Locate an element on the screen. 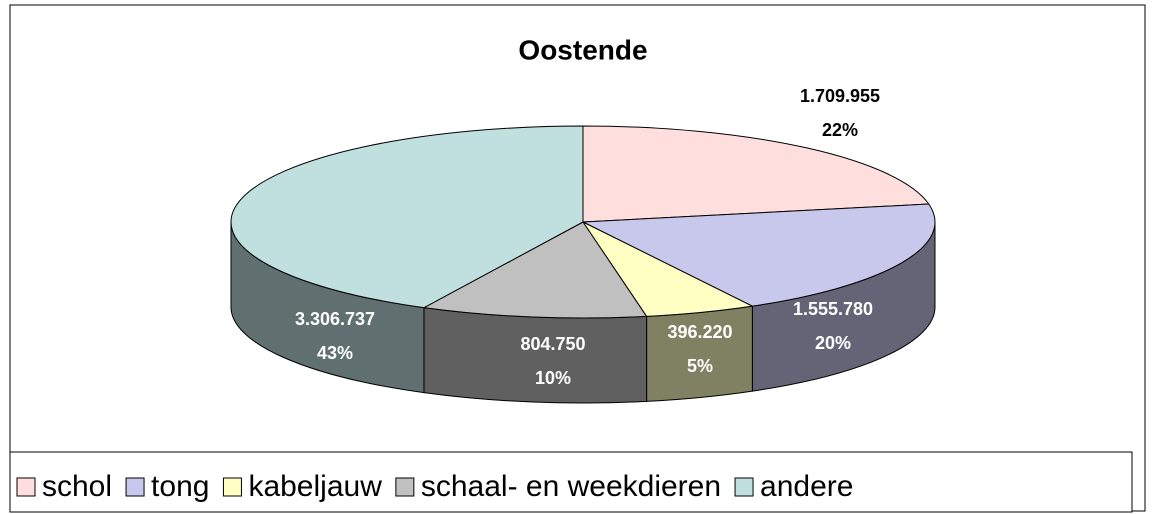 The height and width of the screenshot is (514, 1156). percent-label: 5% is located at coordinates (700, 366).